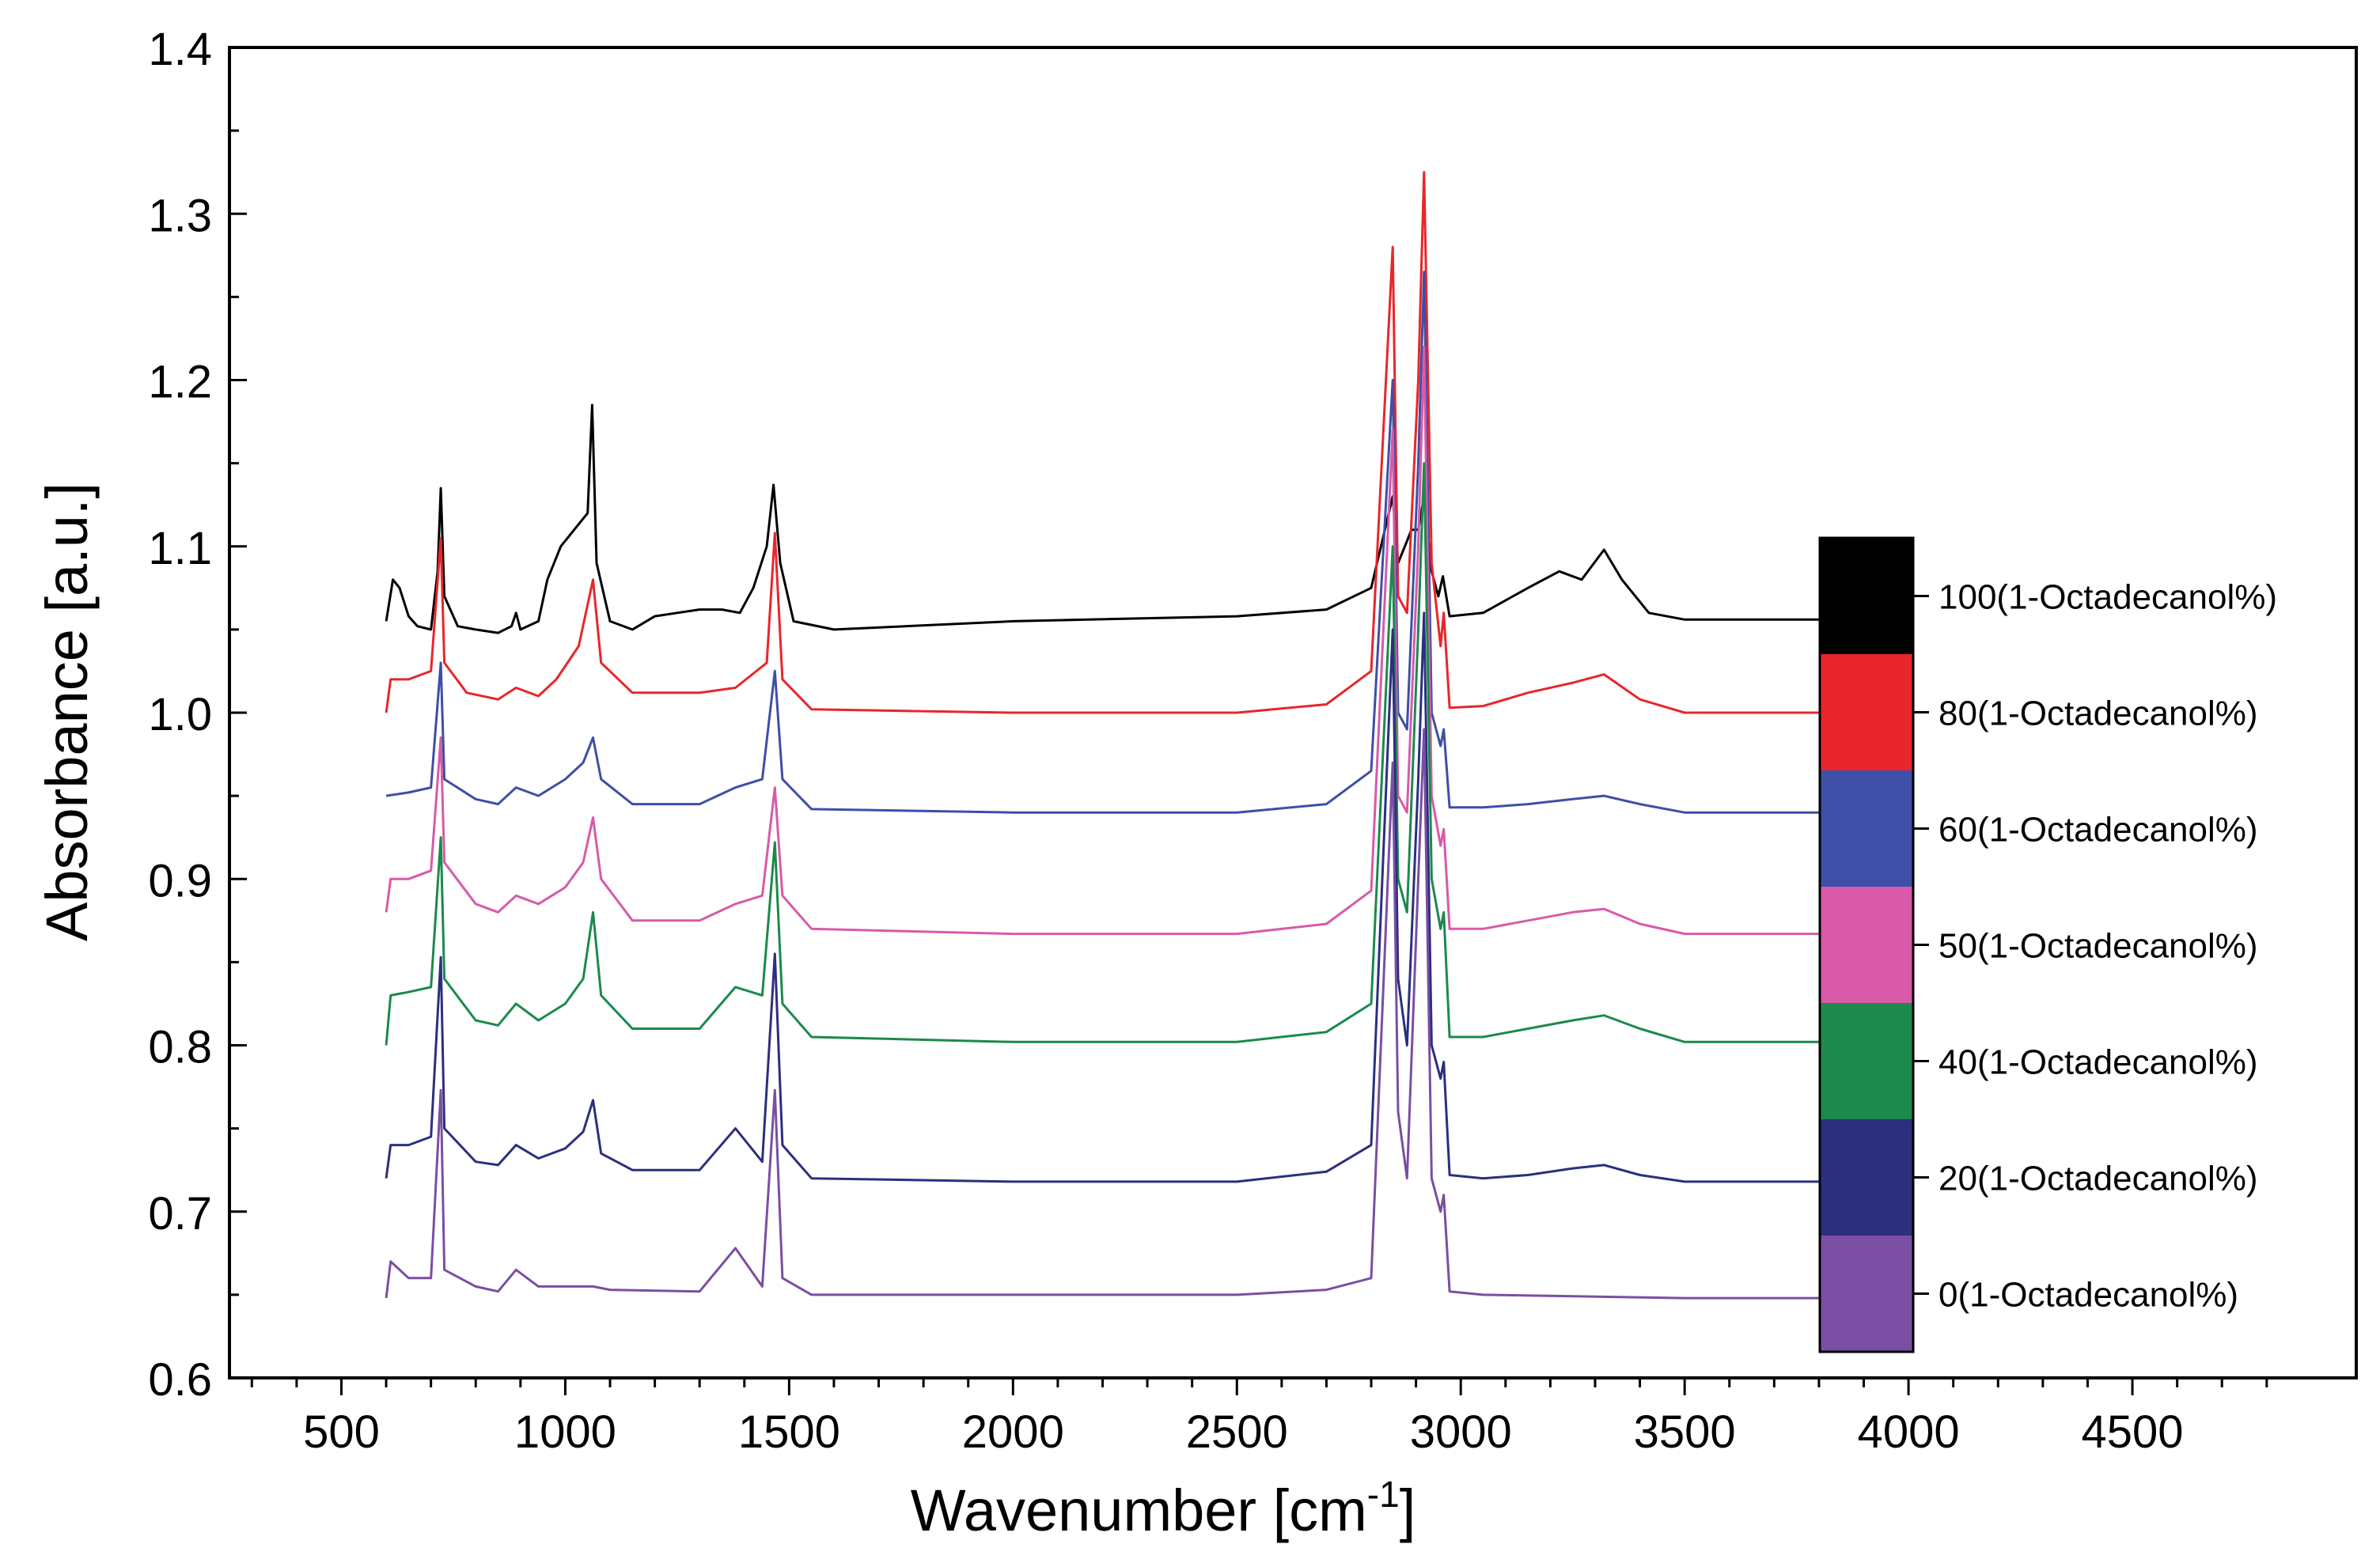 Image resolution: width=2380 pixels, height=1563 pixels. I want to click on y-axis-label: Absorbance [a.u.], so click(67, 712).